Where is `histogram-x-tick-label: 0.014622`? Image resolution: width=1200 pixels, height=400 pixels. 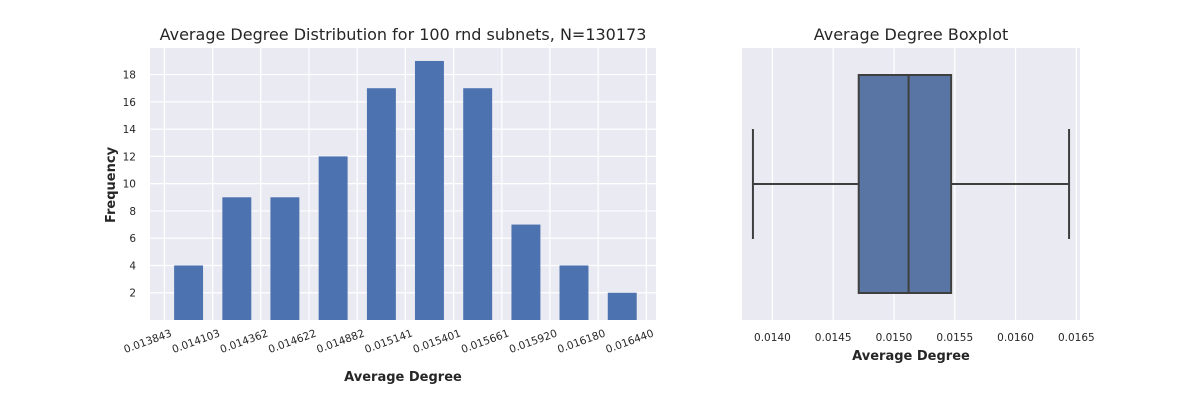
histogram-x-tick-label: 0.014622 is located at coordinates (292, 342).